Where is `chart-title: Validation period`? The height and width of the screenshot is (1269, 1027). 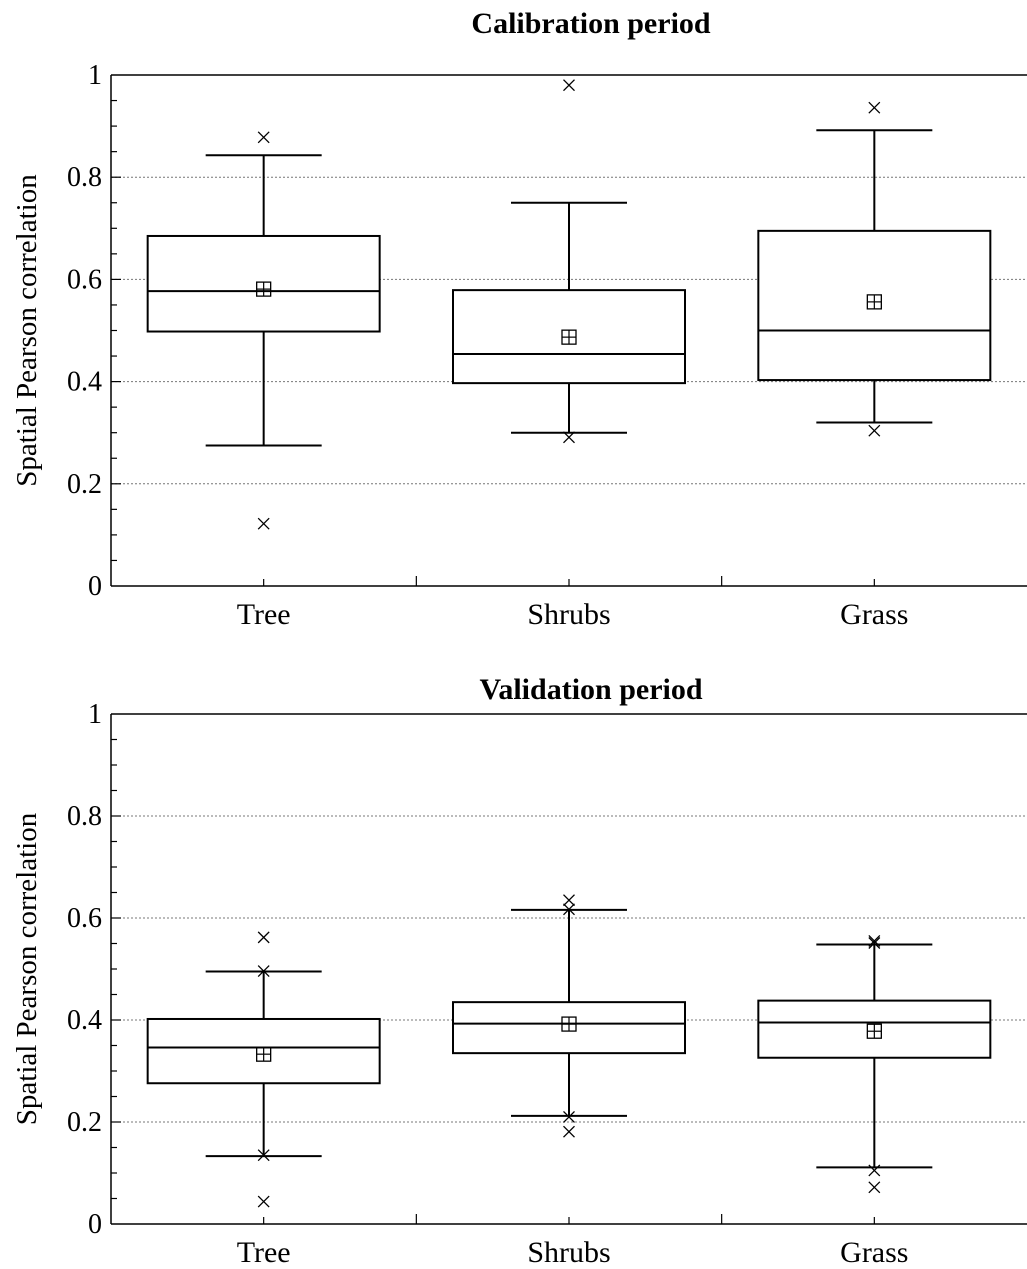
chart-title: Validation period is located at coordinates (590, 689).